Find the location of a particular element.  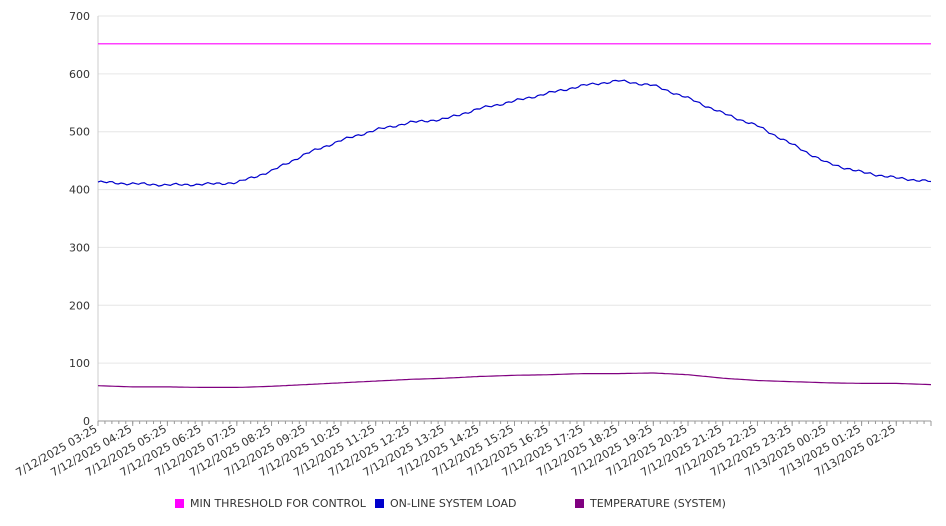

legend-item-threshold: MIN THRESHOLD FOR CONTROL is located at coordinates (270, 503).